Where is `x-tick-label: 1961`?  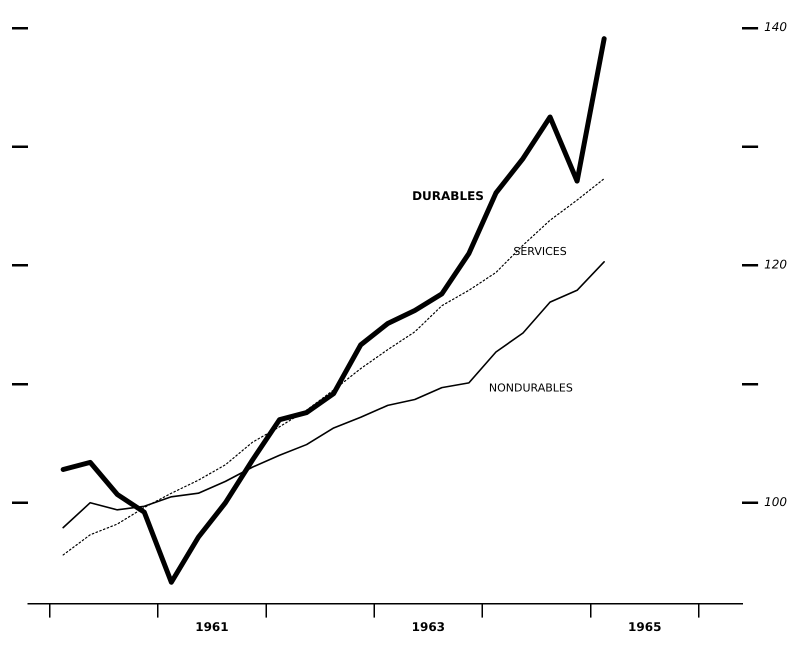
x-tick-label: 1961 is located at coordinates (212, 627).